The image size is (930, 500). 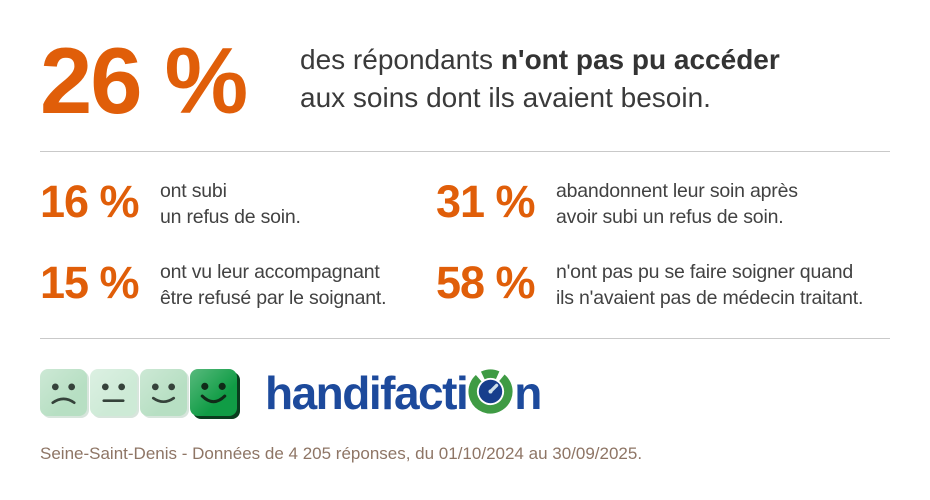 I want to click on brand-section: handifacti n, so click(x=465, y=393).